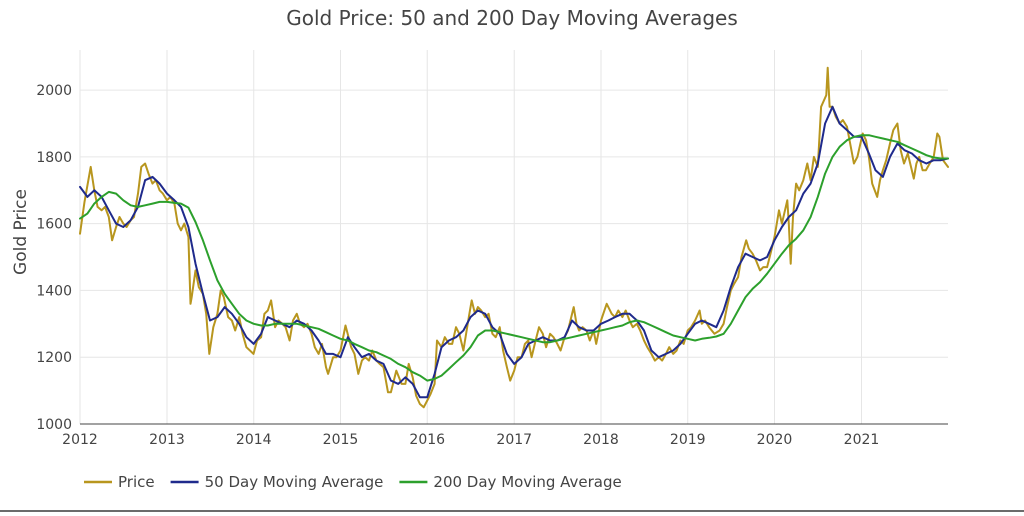 This screenshot has height=516, width=1024. I want to click on legend-label: 200 Day Moving Average, so click(527, 482).